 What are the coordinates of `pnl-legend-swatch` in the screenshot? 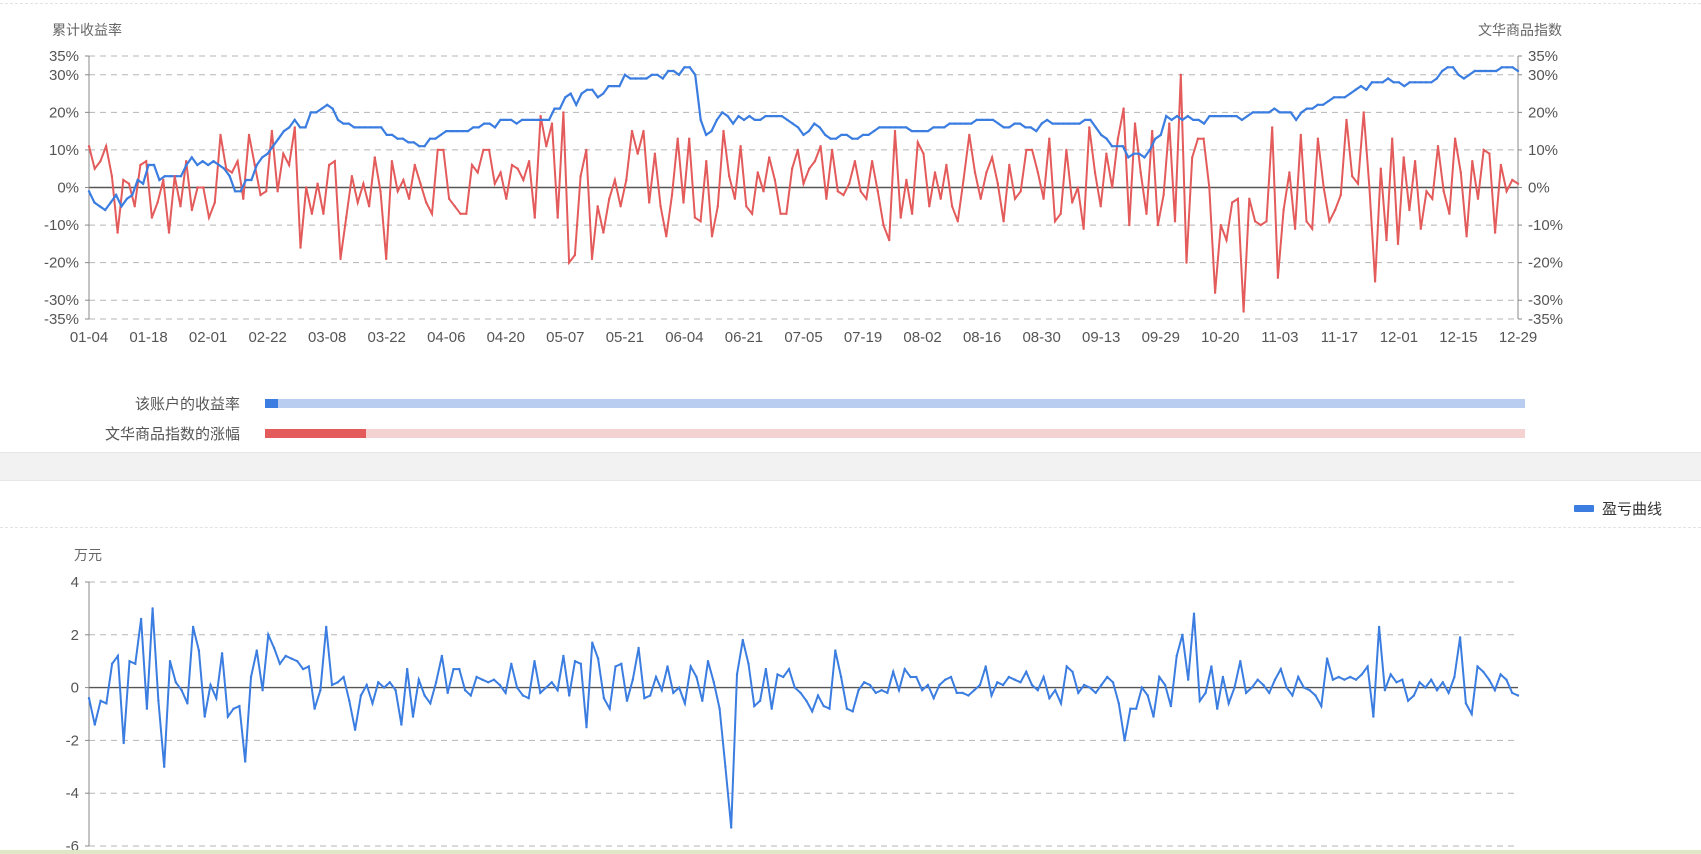 It's located at (1584, 508).